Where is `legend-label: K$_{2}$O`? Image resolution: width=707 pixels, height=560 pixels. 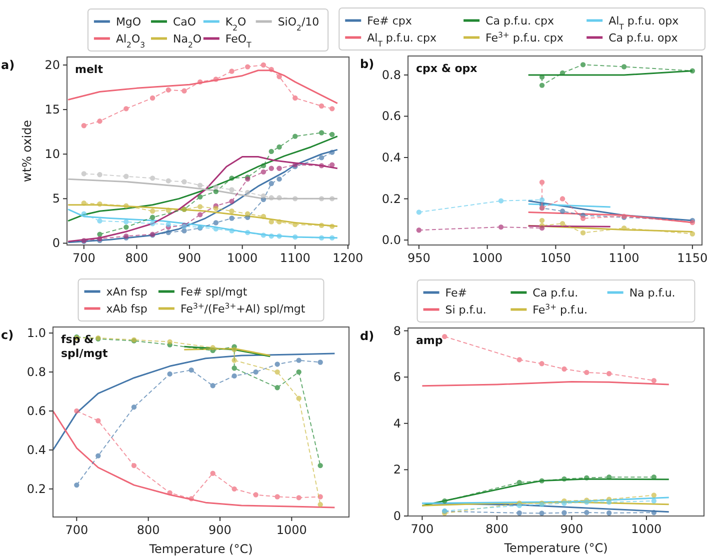 legend-label: K$_{2}$O is located at coordinates (236, 24).